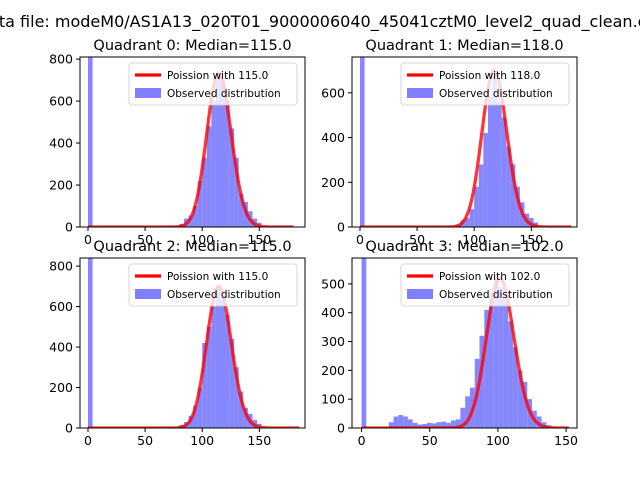 This screenshot has height=480, width=640. Describe the element at coordinates (61, 101) in the screenshot. I see `y-tick-label: 600` at that location.